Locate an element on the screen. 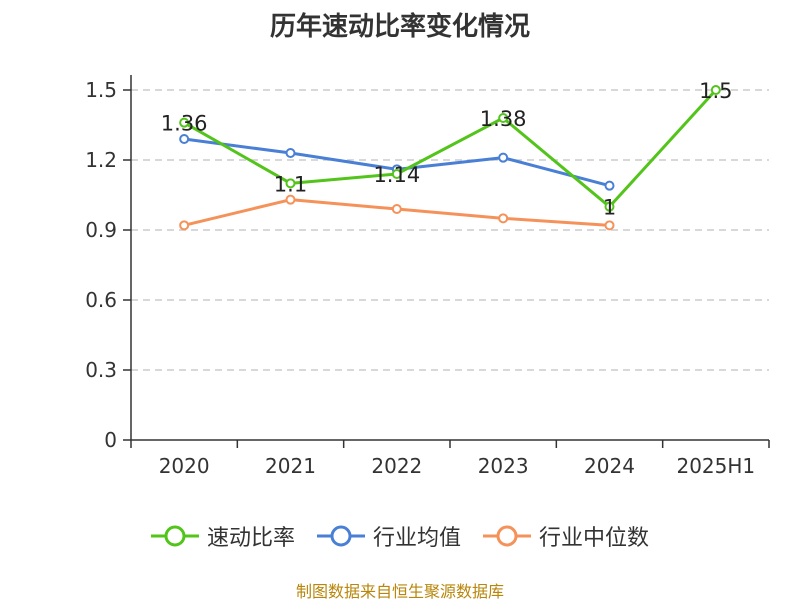  data-label: 1 is located at coordinates (609, 208).